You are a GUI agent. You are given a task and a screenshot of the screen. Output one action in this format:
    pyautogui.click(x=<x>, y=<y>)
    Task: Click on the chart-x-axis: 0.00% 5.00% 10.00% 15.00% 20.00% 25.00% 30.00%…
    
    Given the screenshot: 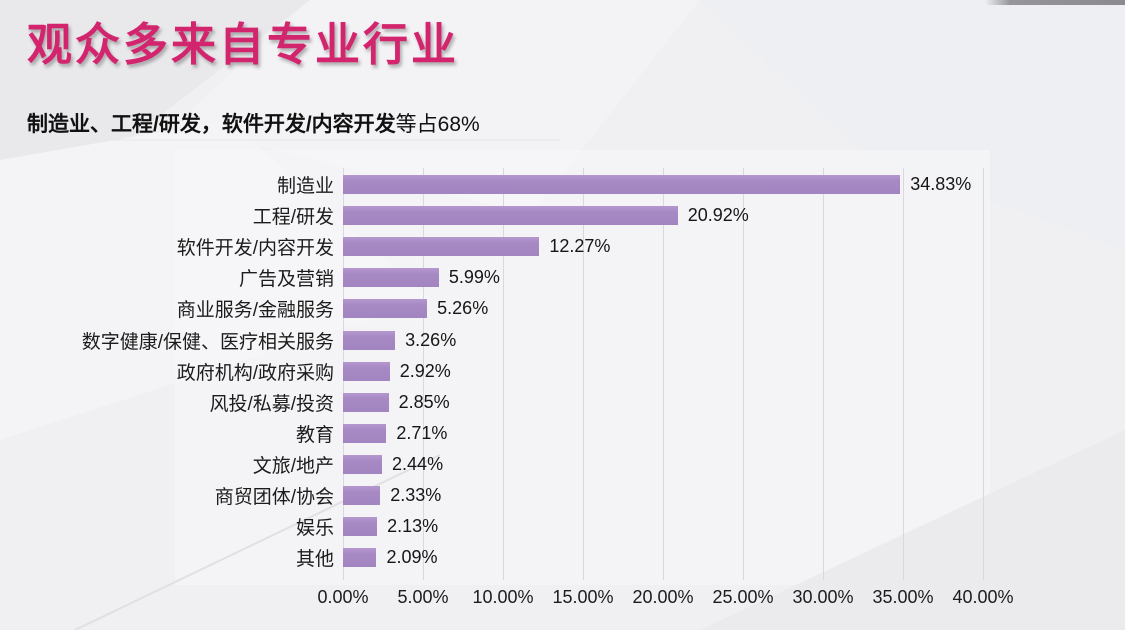 What is the action you would take?
    pyautogui.click(x=562, y=600)
    